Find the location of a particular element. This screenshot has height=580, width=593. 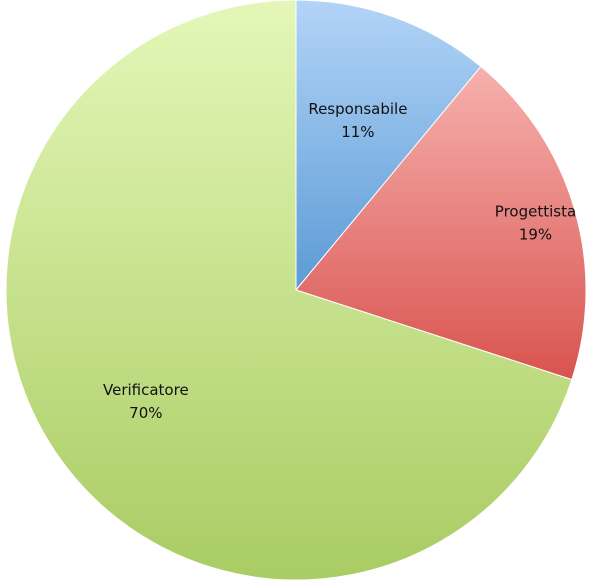

slice-percent-progettista: 19% is located at coordinates (535, 234).